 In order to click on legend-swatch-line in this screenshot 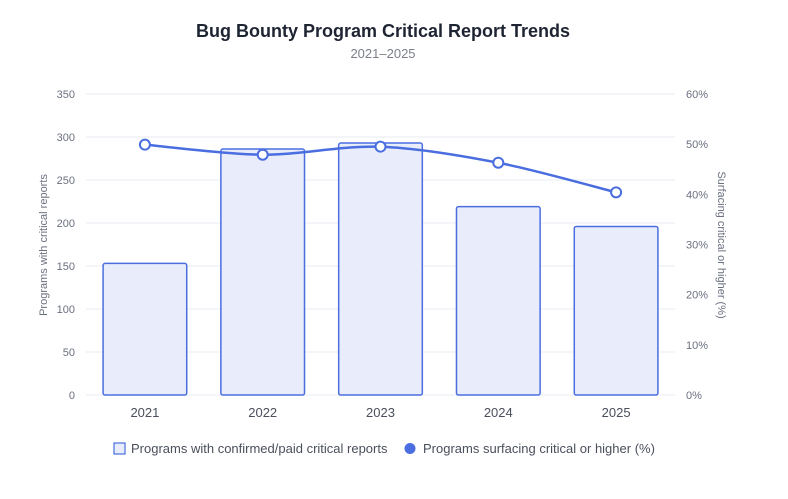, I will do `click(410, 448)`.